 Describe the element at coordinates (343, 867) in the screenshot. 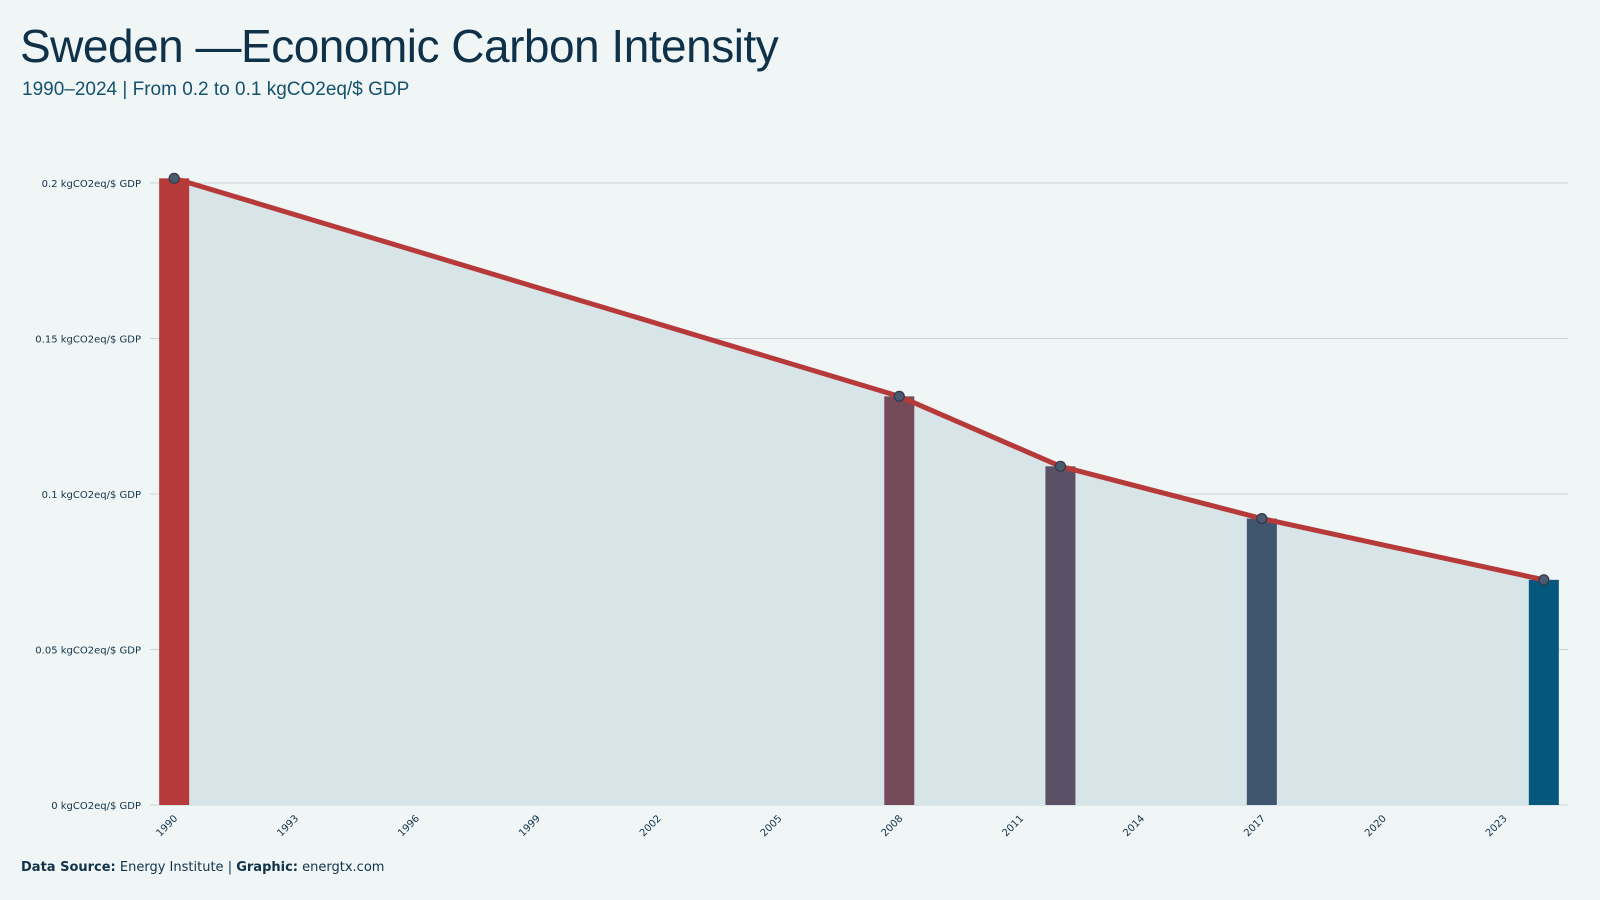

I see `graphic-value: energtx.com` at that location.